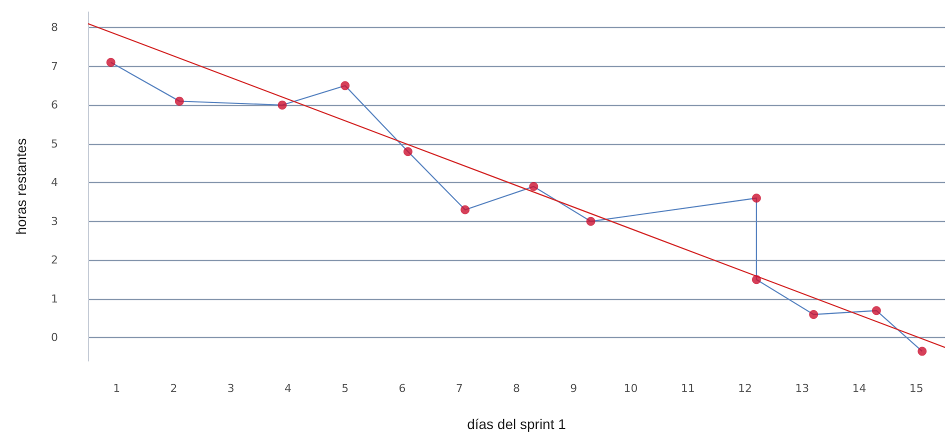 The image size is (947, 441). I want to click on y-tick-label: 7, so click(54, 66).